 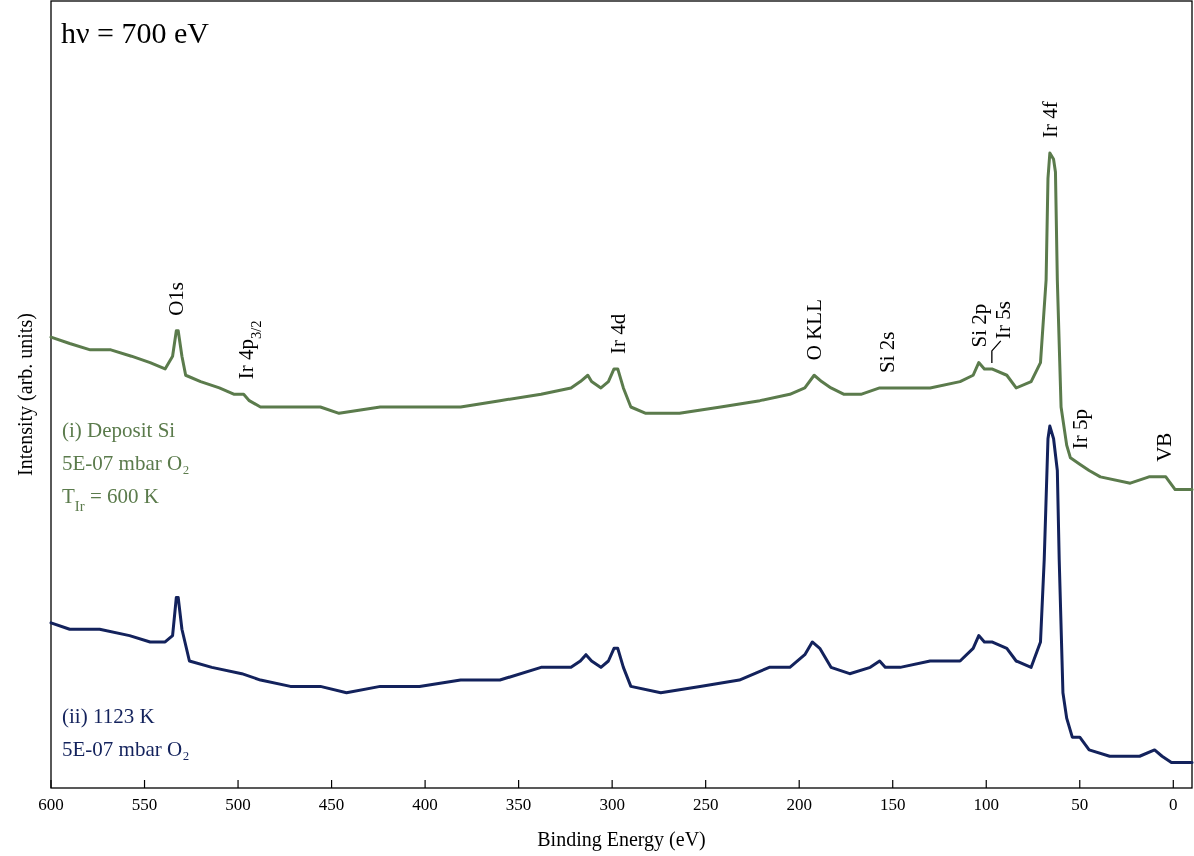 What do you see at coordinates (887, 352) in the screenshot?
I see `annotation: Si 2s` at bounding box center [887, 352].